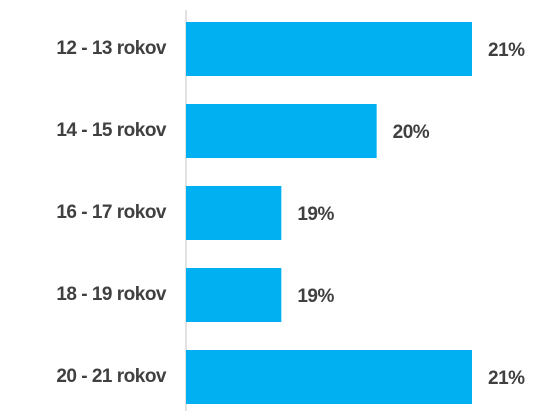 The image size is (539, 411). Describe the element at coordinates (111, 294) in the screenshot. I see `category-label: 18 - 19 rokov` at that location.